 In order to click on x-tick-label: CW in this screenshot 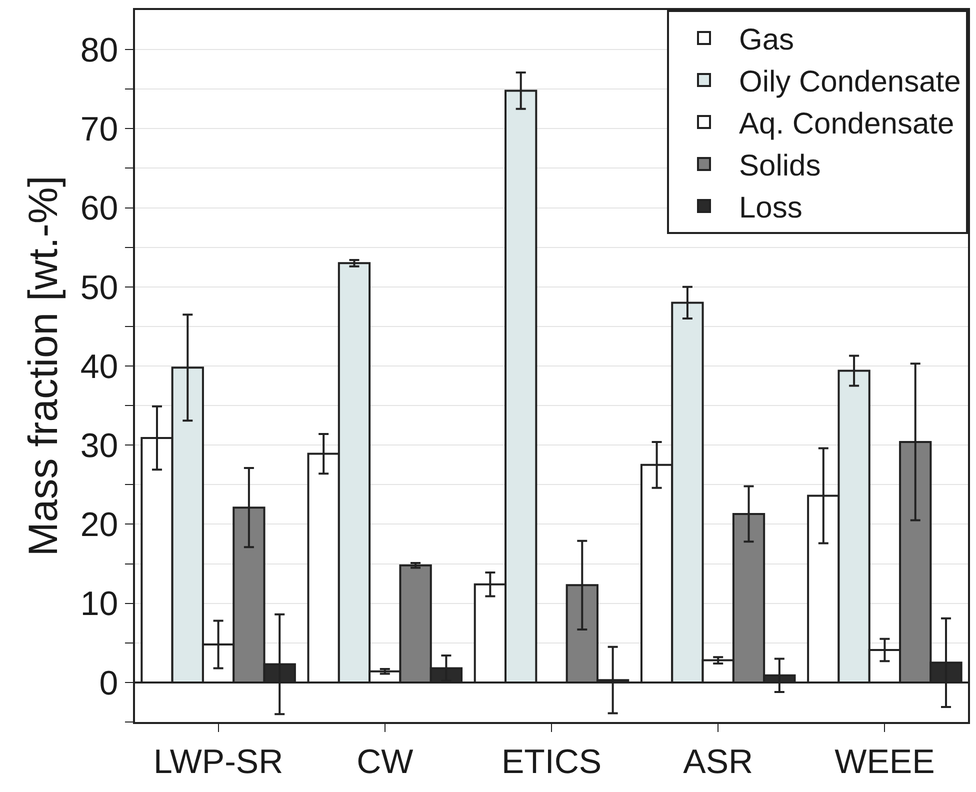, I will do `click(385, 761)`.